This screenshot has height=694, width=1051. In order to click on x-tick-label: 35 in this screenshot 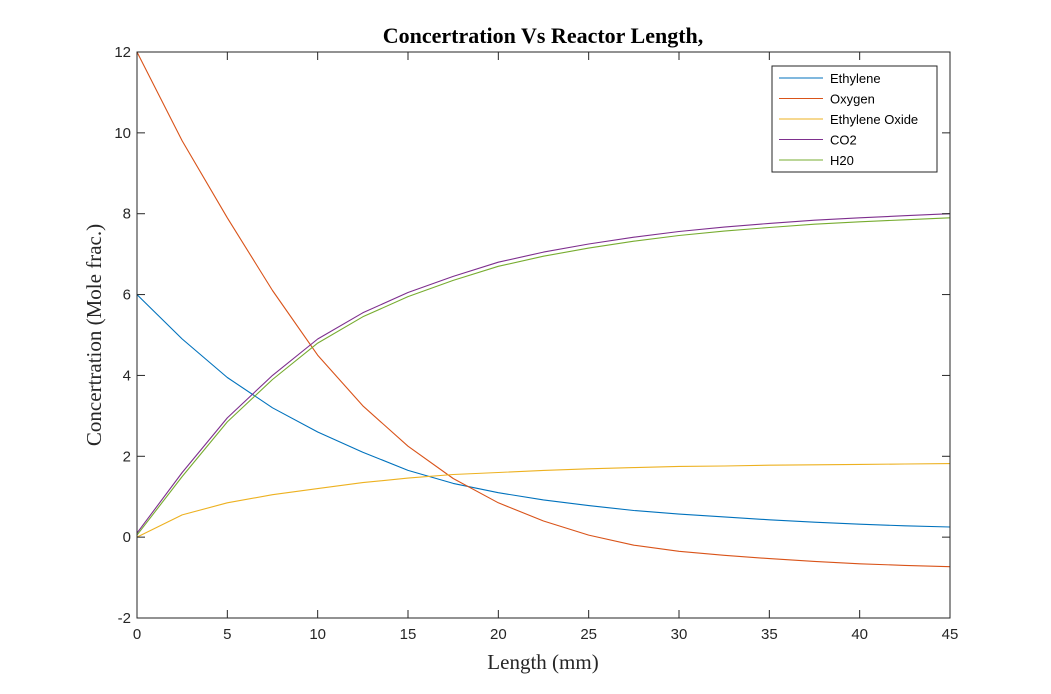, I will do `click(769, 634)`.